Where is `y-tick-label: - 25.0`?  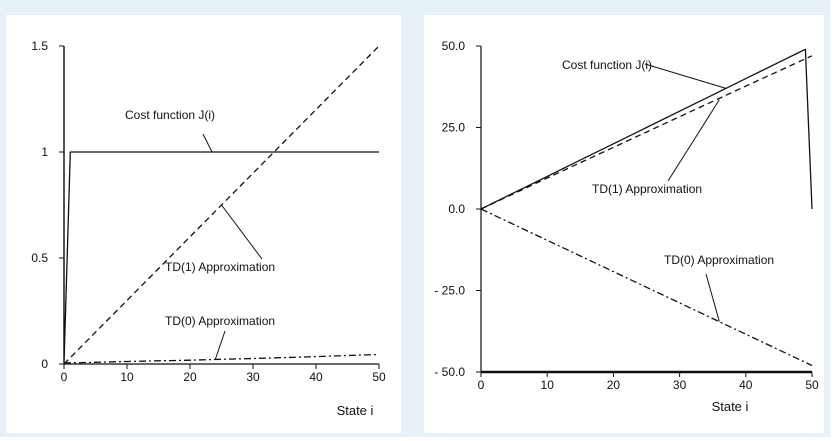
y-tick-label: - 25.0 is located at coordinates (449, 291).